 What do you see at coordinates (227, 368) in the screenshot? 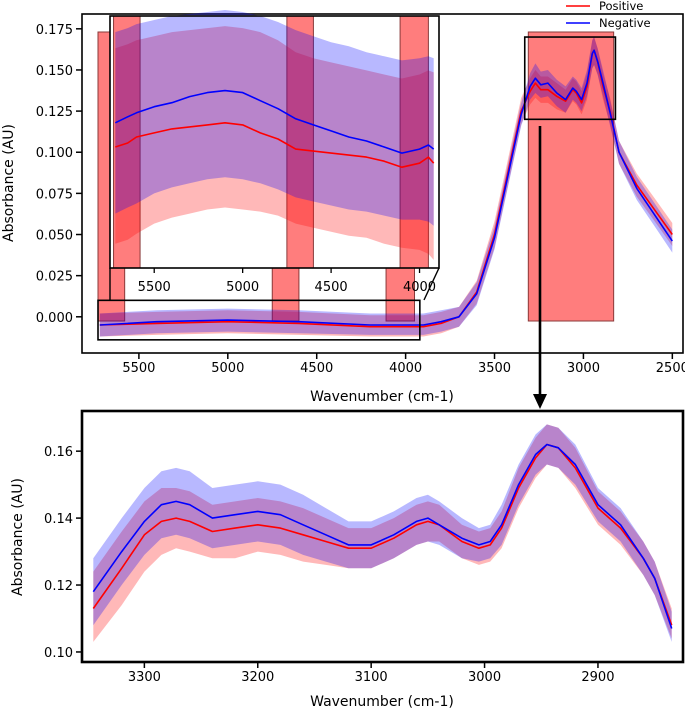
I see `top-xtick-label: 5000` at bounding box center [227, 368].